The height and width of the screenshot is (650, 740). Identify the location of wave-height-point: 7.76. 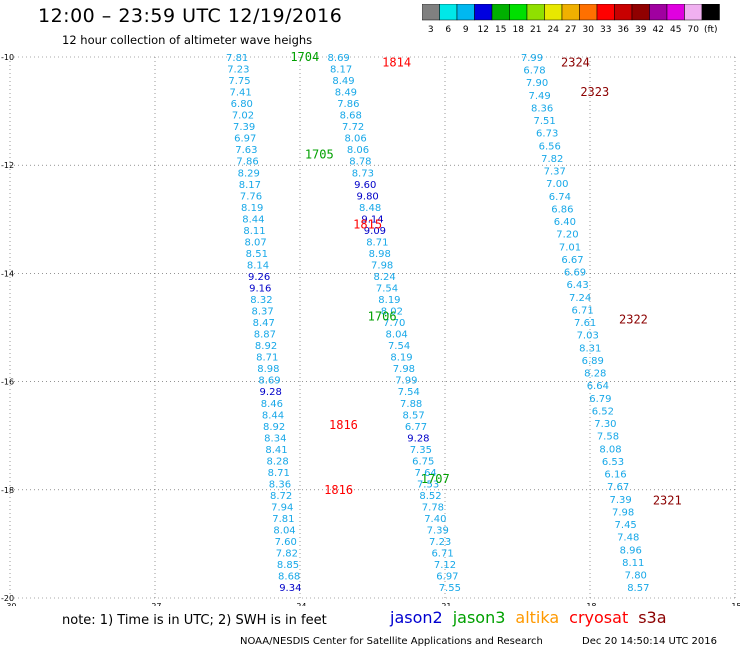
(251, 196).